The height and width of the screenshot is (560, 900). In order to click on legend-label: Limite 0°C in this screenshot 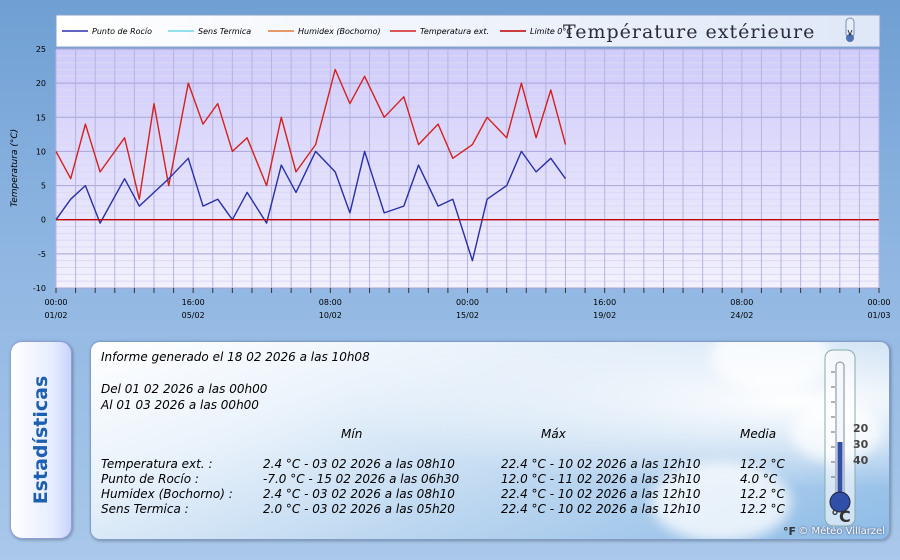, I will do `click(551, 31)`.